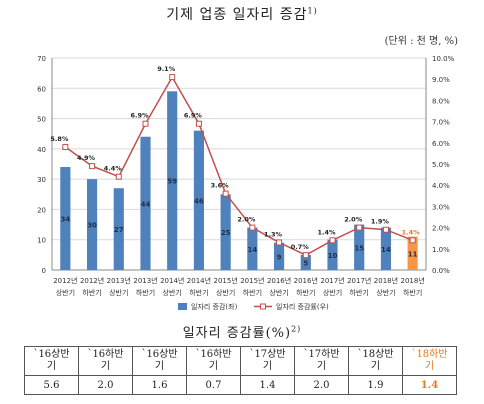  Describe the element at coordinates (41, 59) in the screenshot. I see `y-left-tick-label: 70` at that location.